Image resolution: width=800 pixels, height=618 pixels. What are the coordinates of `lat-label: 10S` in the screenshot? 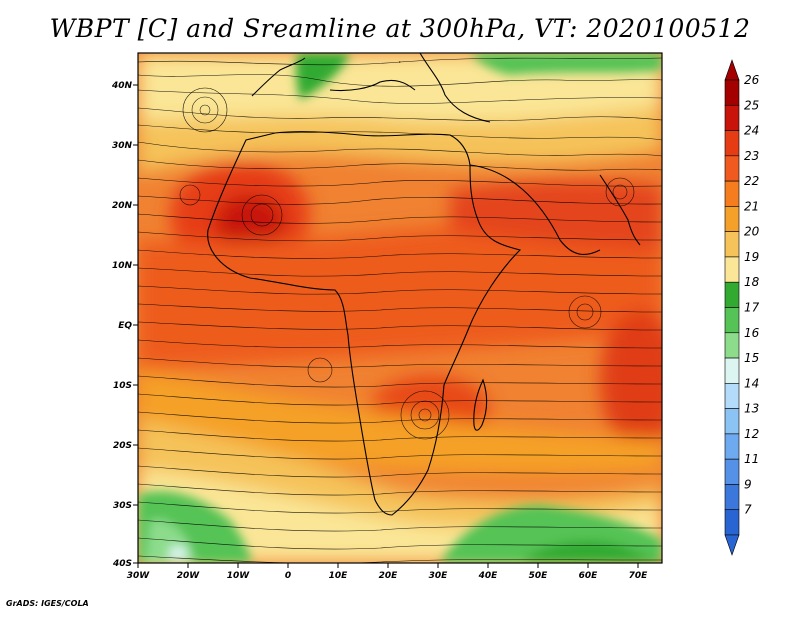 It's located at (122, 386).